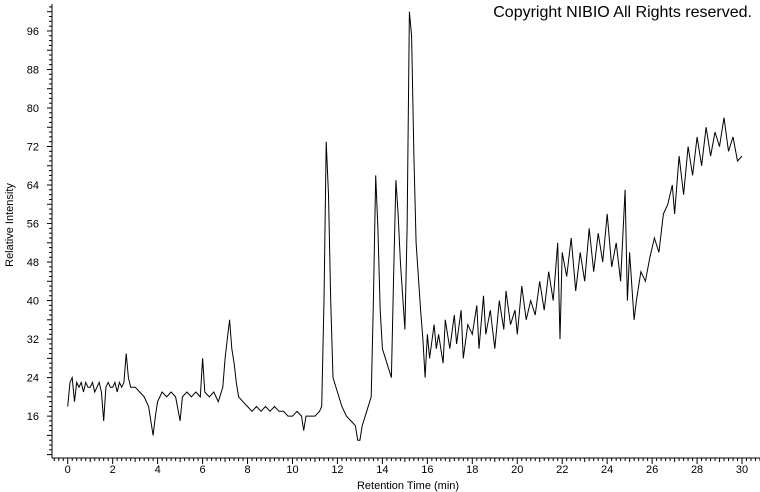 The width and height of the screenshot is (760, 492). I want to click on x-tick-label: 10, so click(292, 470).